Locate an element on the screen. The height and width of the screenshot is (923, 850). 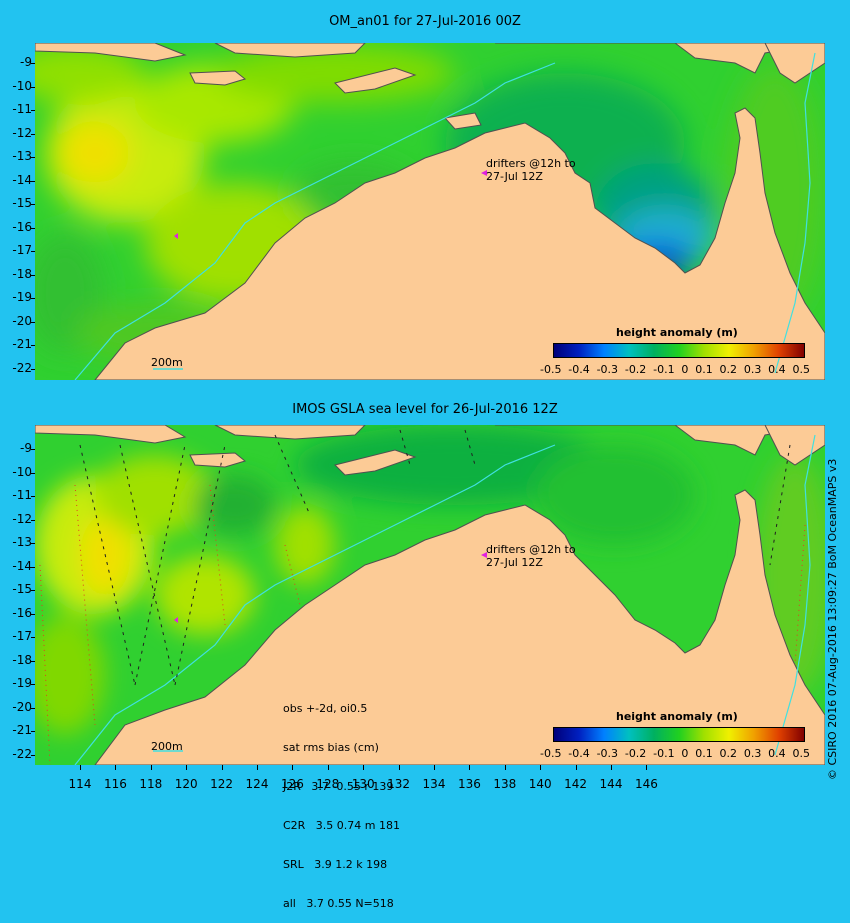
x-tick-label: 138 is located at coordinates (505, 784).